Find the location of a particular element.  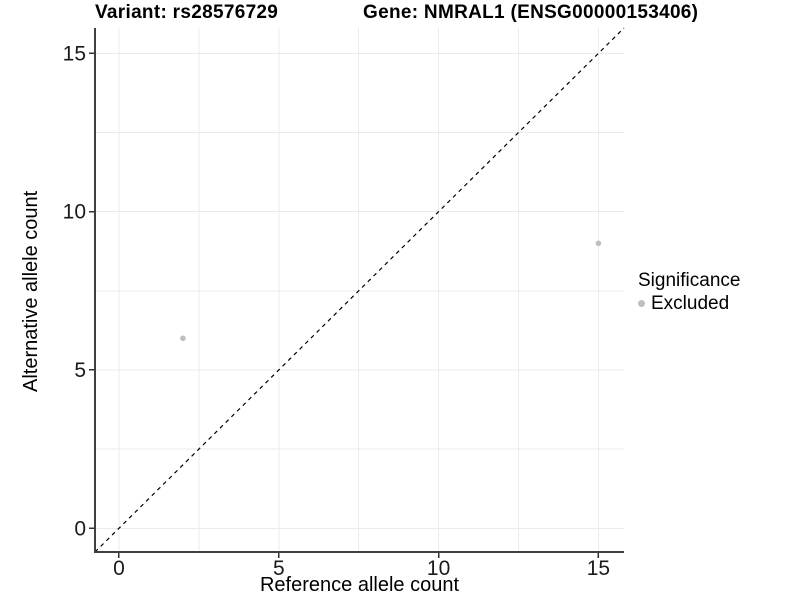

x-tick-label: 10 is located at coordinates (438, 568).